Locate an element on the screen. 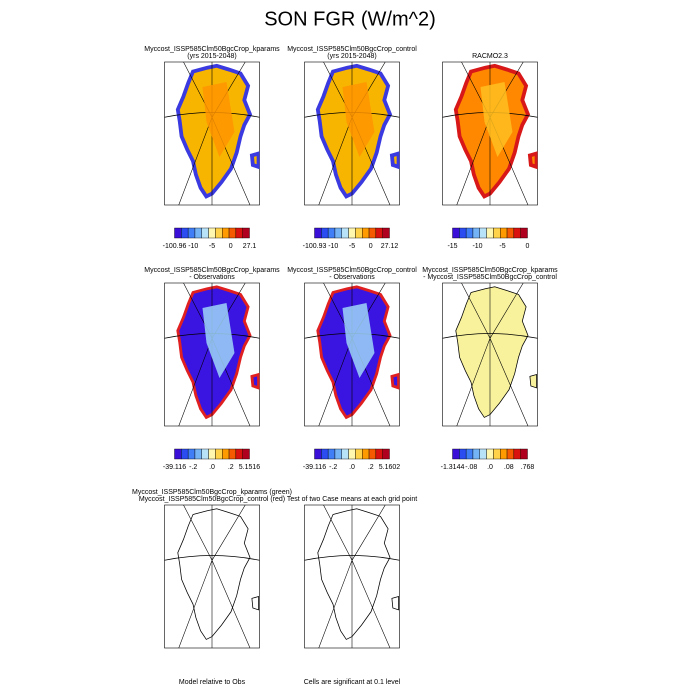 Image resolution: width=700 pixels, height=700 pixels. colorbar-label: -100.93 is located at coordinates (315, 246).